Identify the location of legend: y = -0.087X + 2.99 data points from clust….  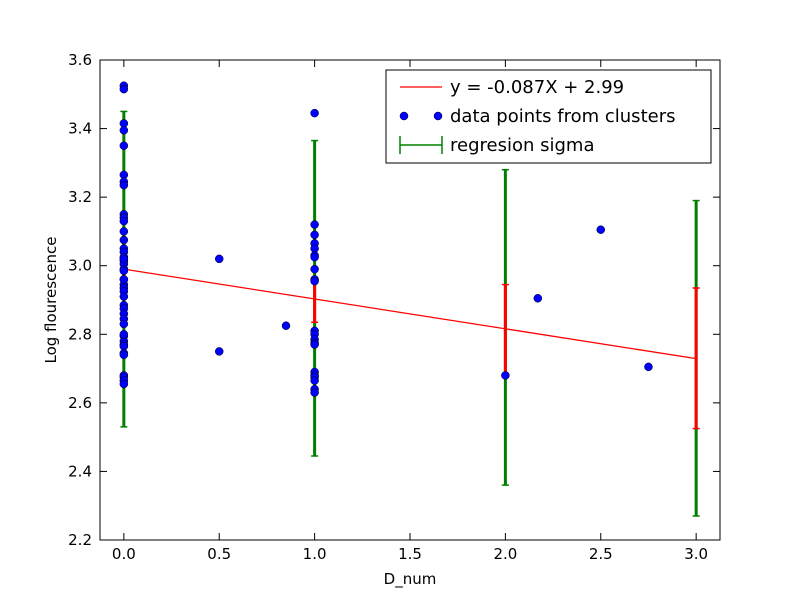
(548, 116).